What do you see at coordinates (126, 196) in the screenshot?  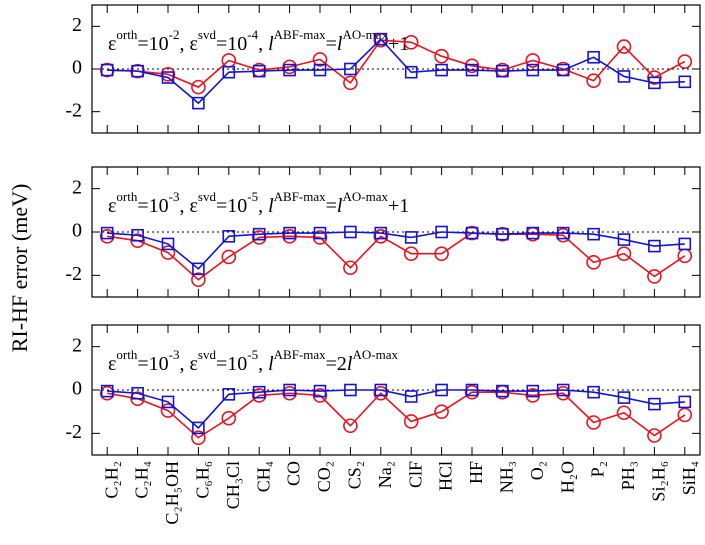 I see `annotation-part: orth` at bounding box center [126, 196].